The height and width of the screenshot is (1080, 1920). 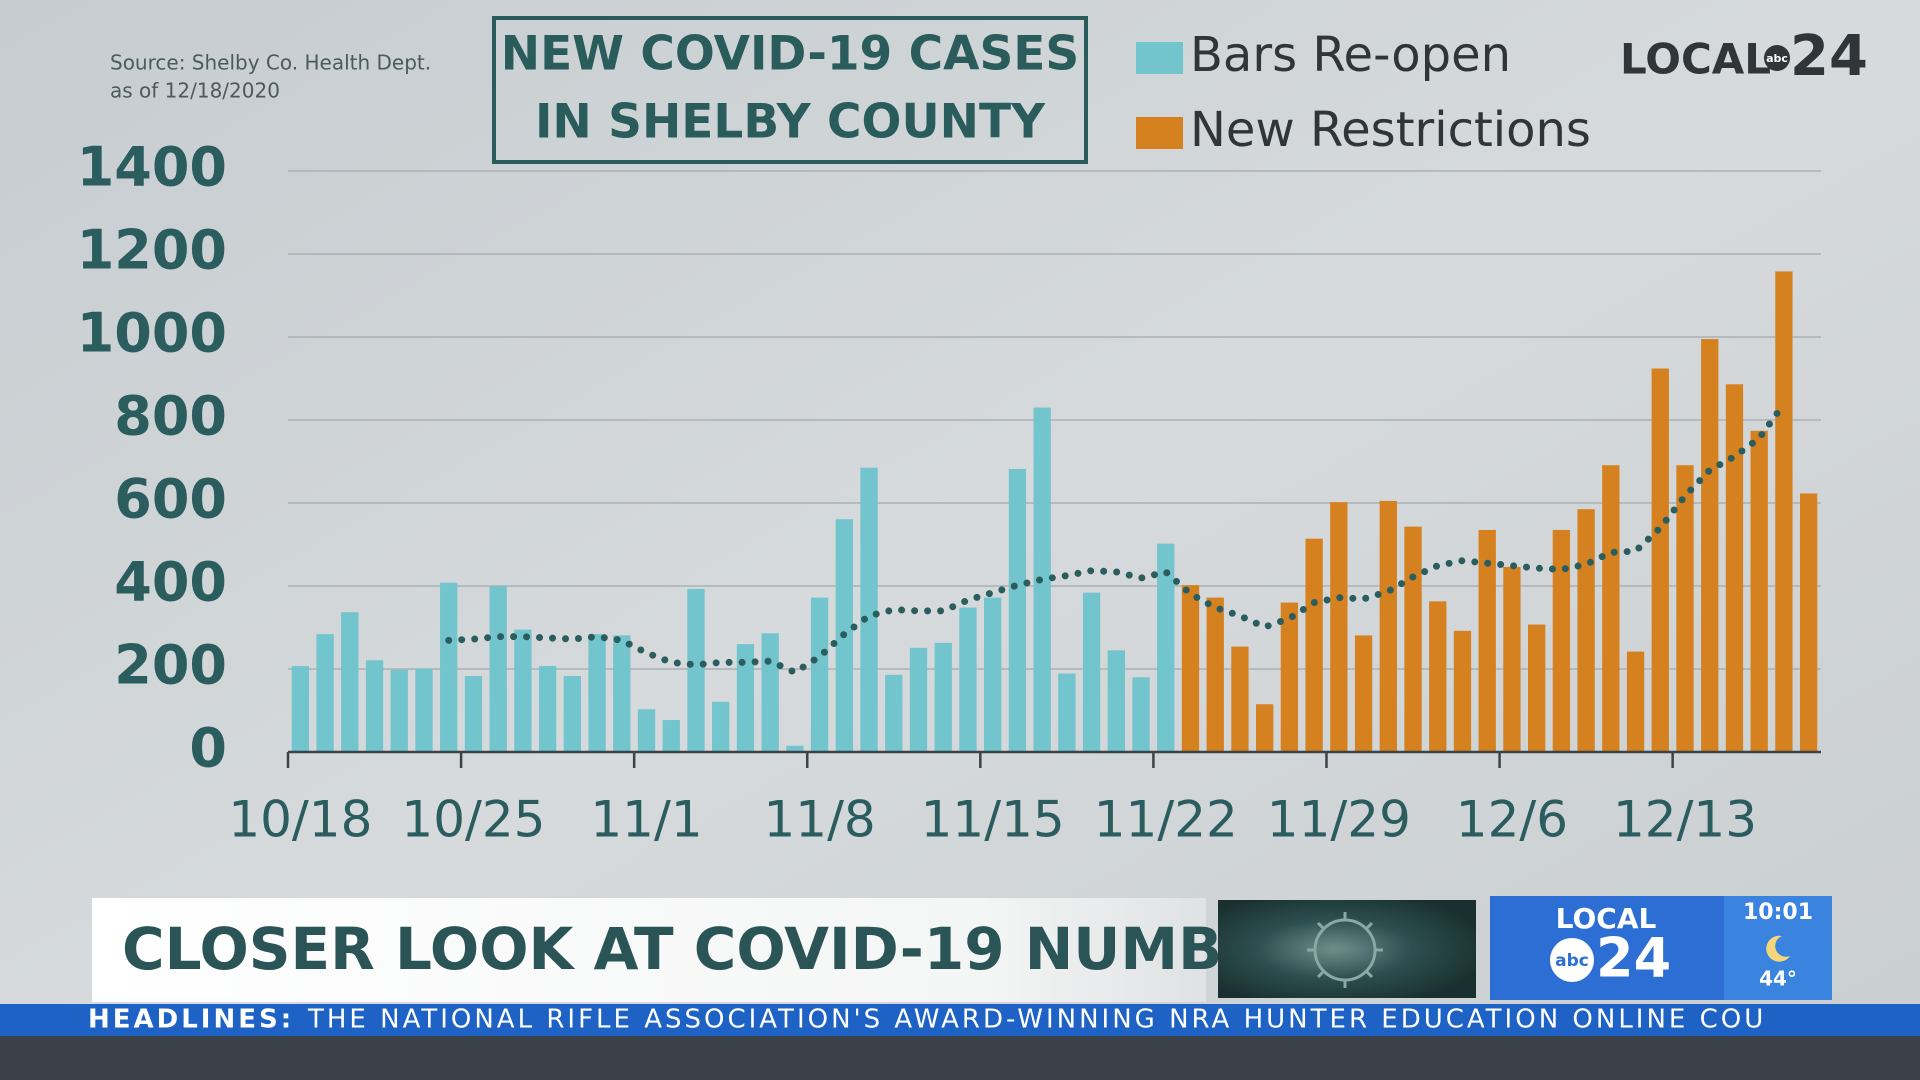 I want to click on weather-box, so click(x=1778, y=948).